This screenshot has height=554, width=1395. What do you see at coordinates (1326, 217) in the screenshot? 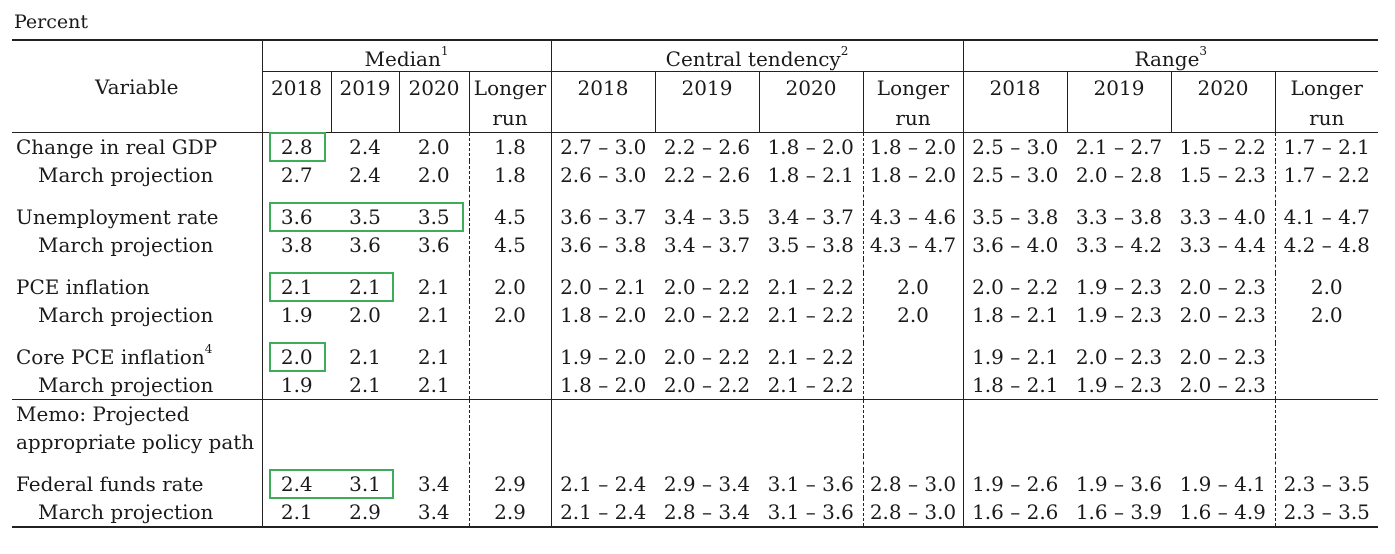
I see `range-cell: 4.1 – 4.7` at bounding box center [1326, 217].